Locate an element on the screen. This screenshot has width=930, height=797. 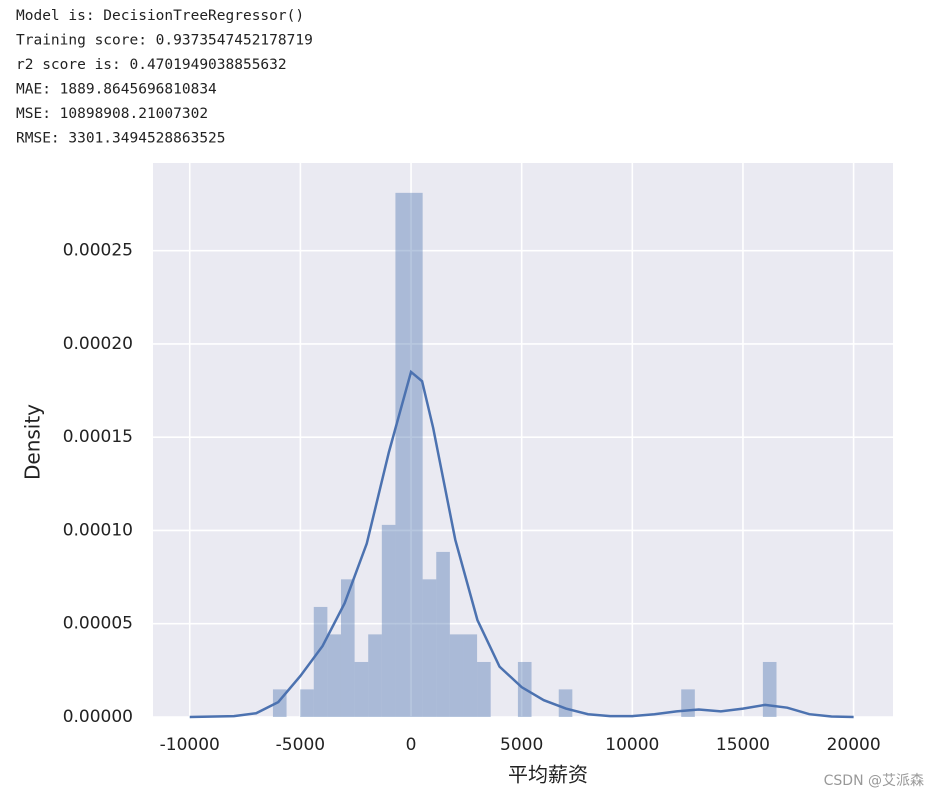
x-tick-label: 10000 is located at coordinates (632, 745).